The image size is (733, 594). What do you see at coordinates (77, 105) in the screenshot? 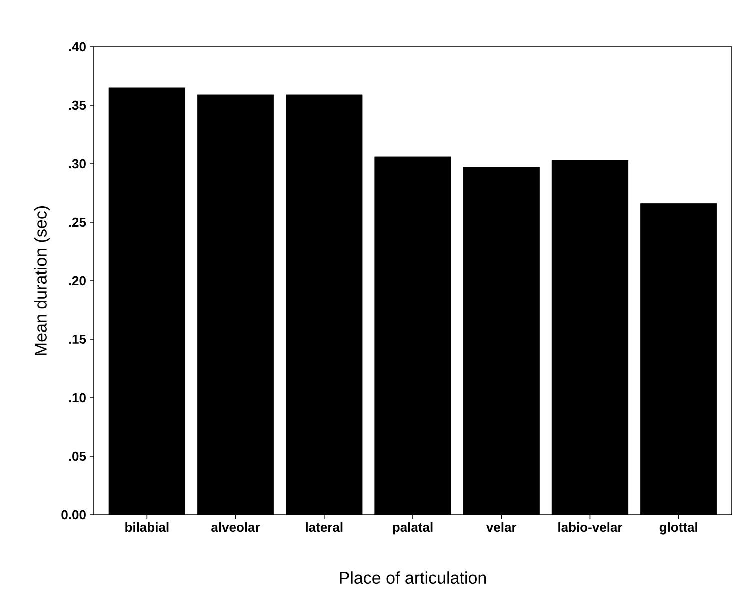
I see `y-tick-label: .35` at bounding box center [77, 105].